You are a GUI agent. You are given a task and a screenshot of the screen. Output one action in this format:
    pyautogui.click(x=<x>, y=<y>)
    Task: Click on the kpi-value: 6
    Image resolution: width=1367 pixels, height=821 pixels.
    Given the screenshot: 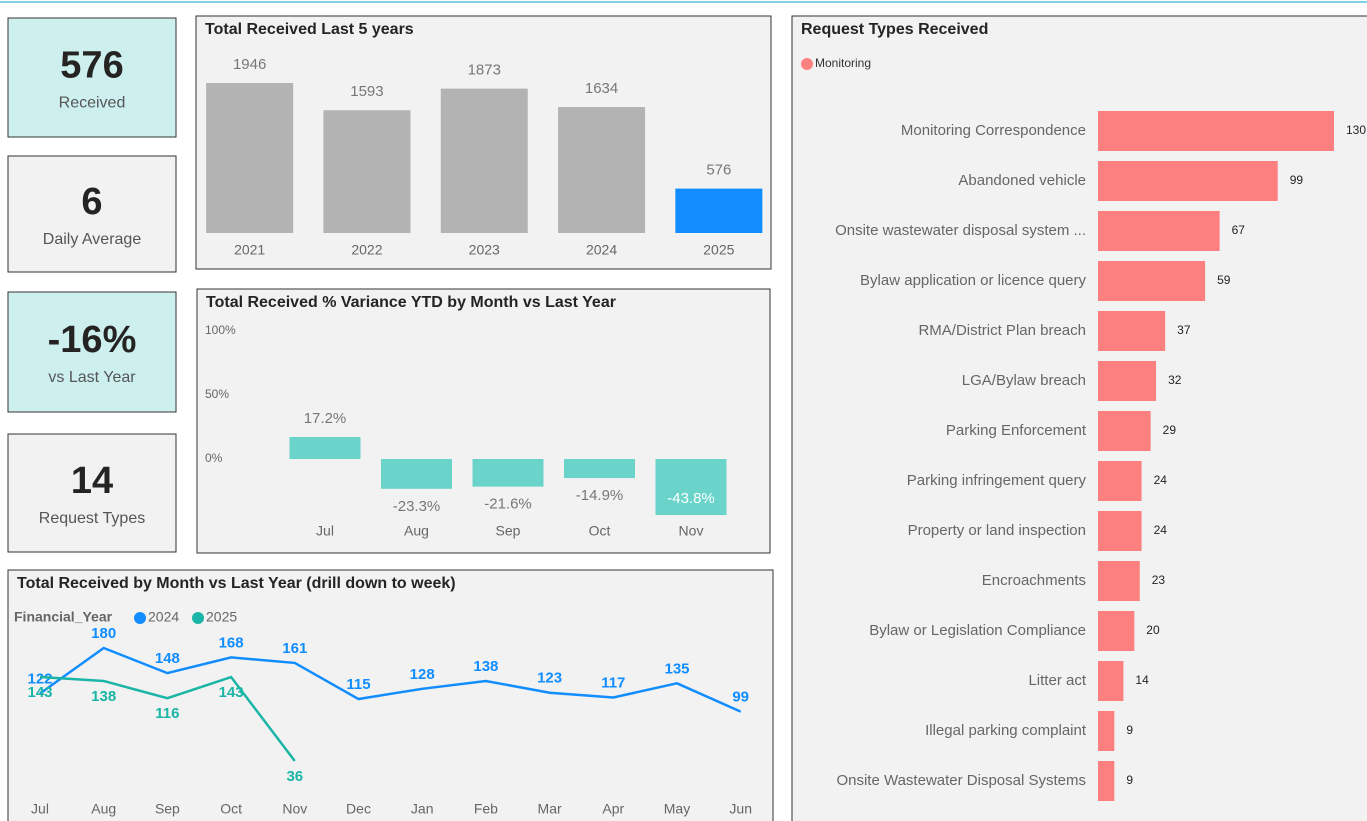 What is the action you would take?
    pyautogui.click(x=91, y=202)
    